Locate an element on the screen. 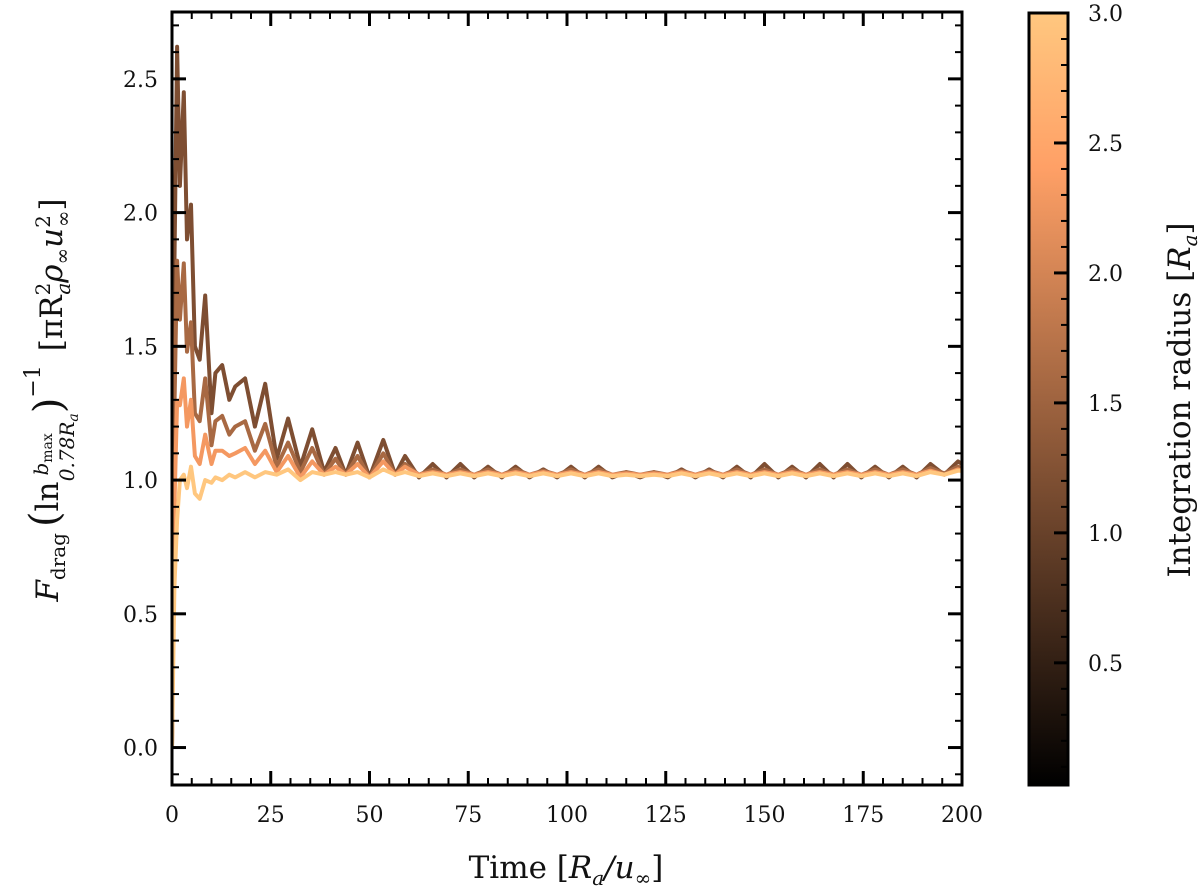  x-tick-label: 100 is located at coordinates (567, 815).